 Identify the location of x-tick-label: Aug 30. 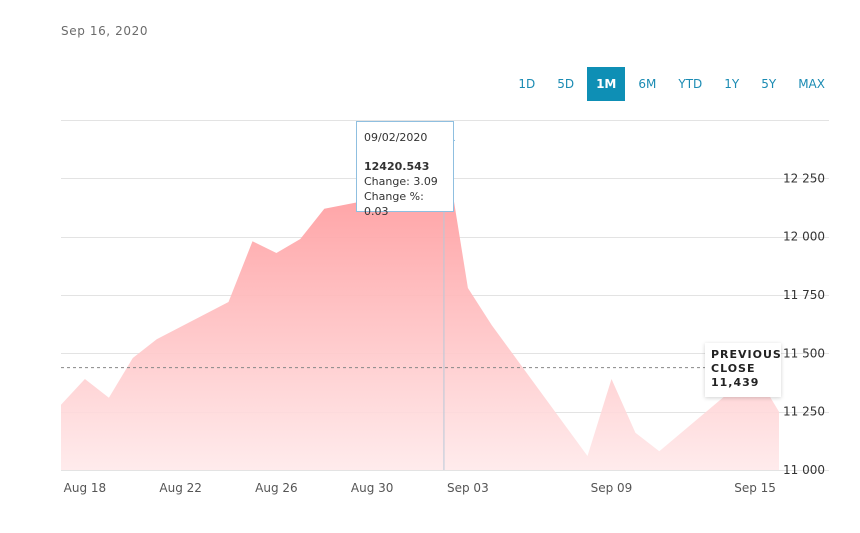
(372, 488).